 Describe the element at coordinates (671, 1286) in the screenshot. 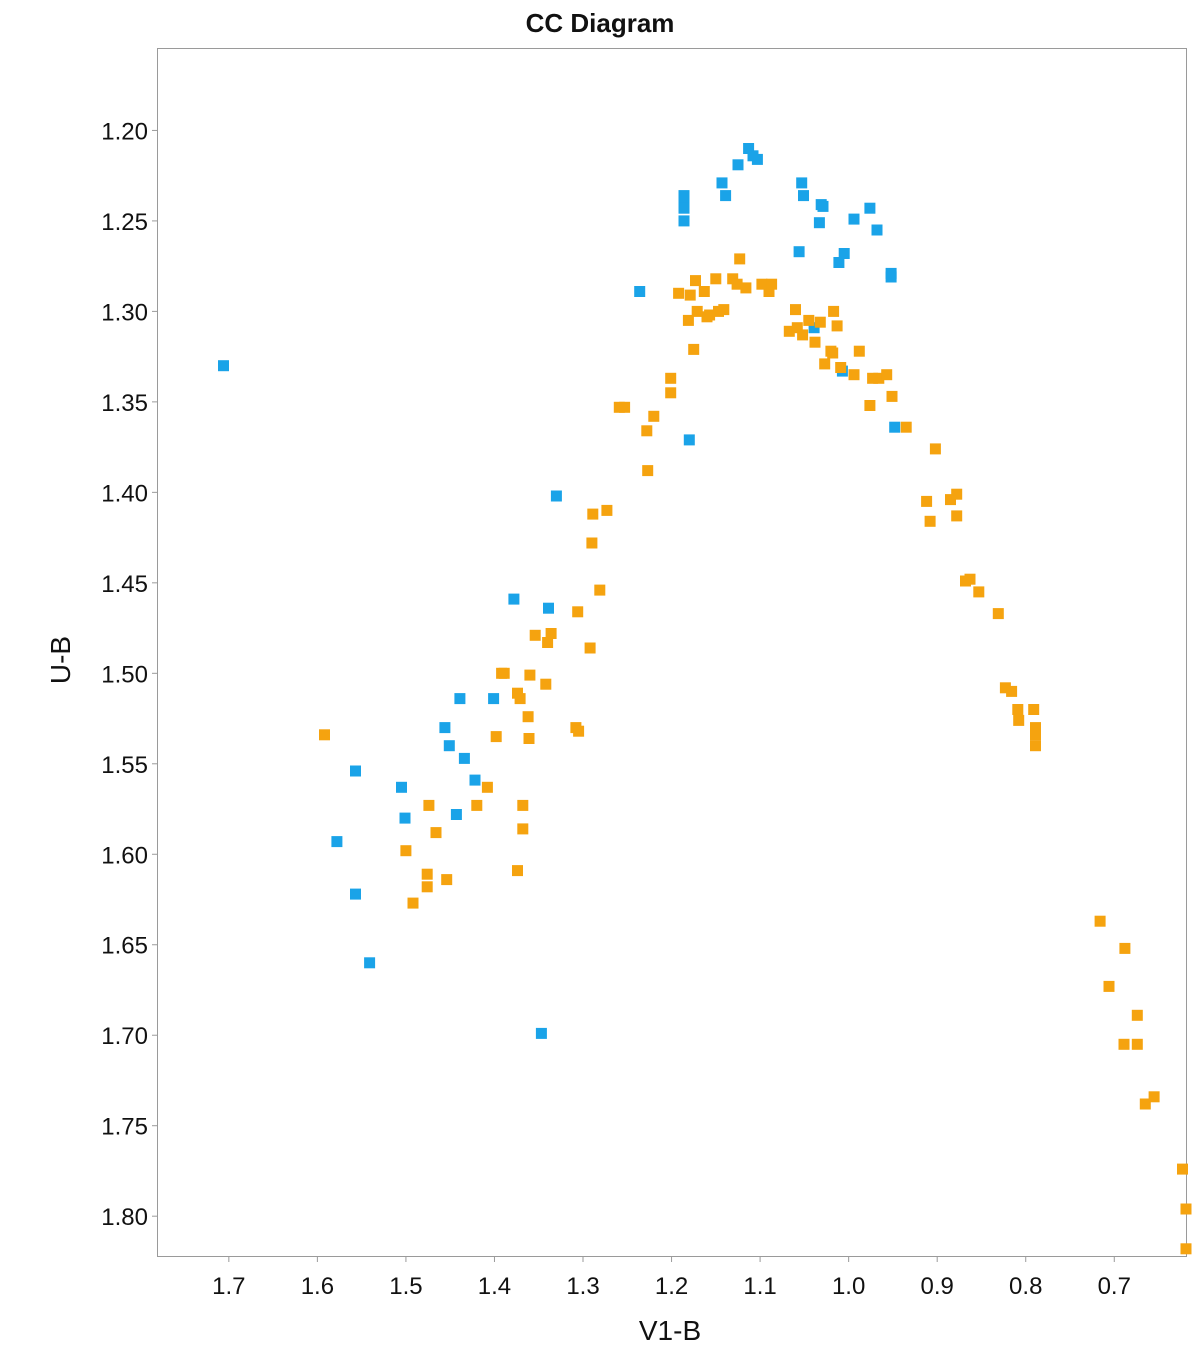

I see `x-tick-label: 1.2` at that location.